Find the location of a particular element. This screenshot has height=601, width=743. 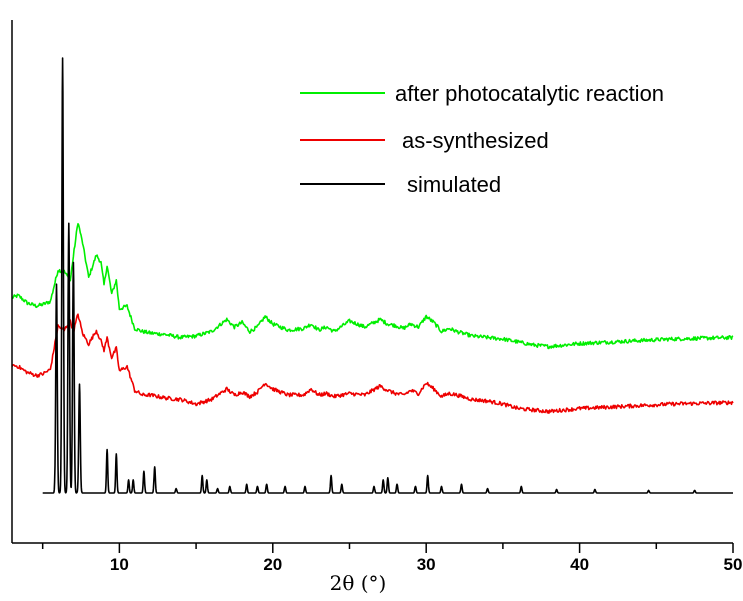

legend-label-2: as-synthesized is located at coordinates (475, 140).